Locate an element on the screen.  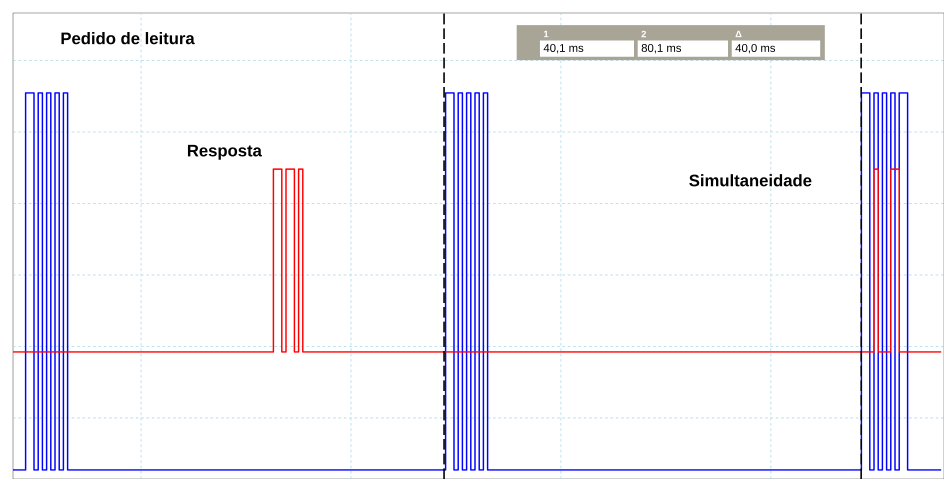
text: 80,1 ms is located at coordinates (662, 49).